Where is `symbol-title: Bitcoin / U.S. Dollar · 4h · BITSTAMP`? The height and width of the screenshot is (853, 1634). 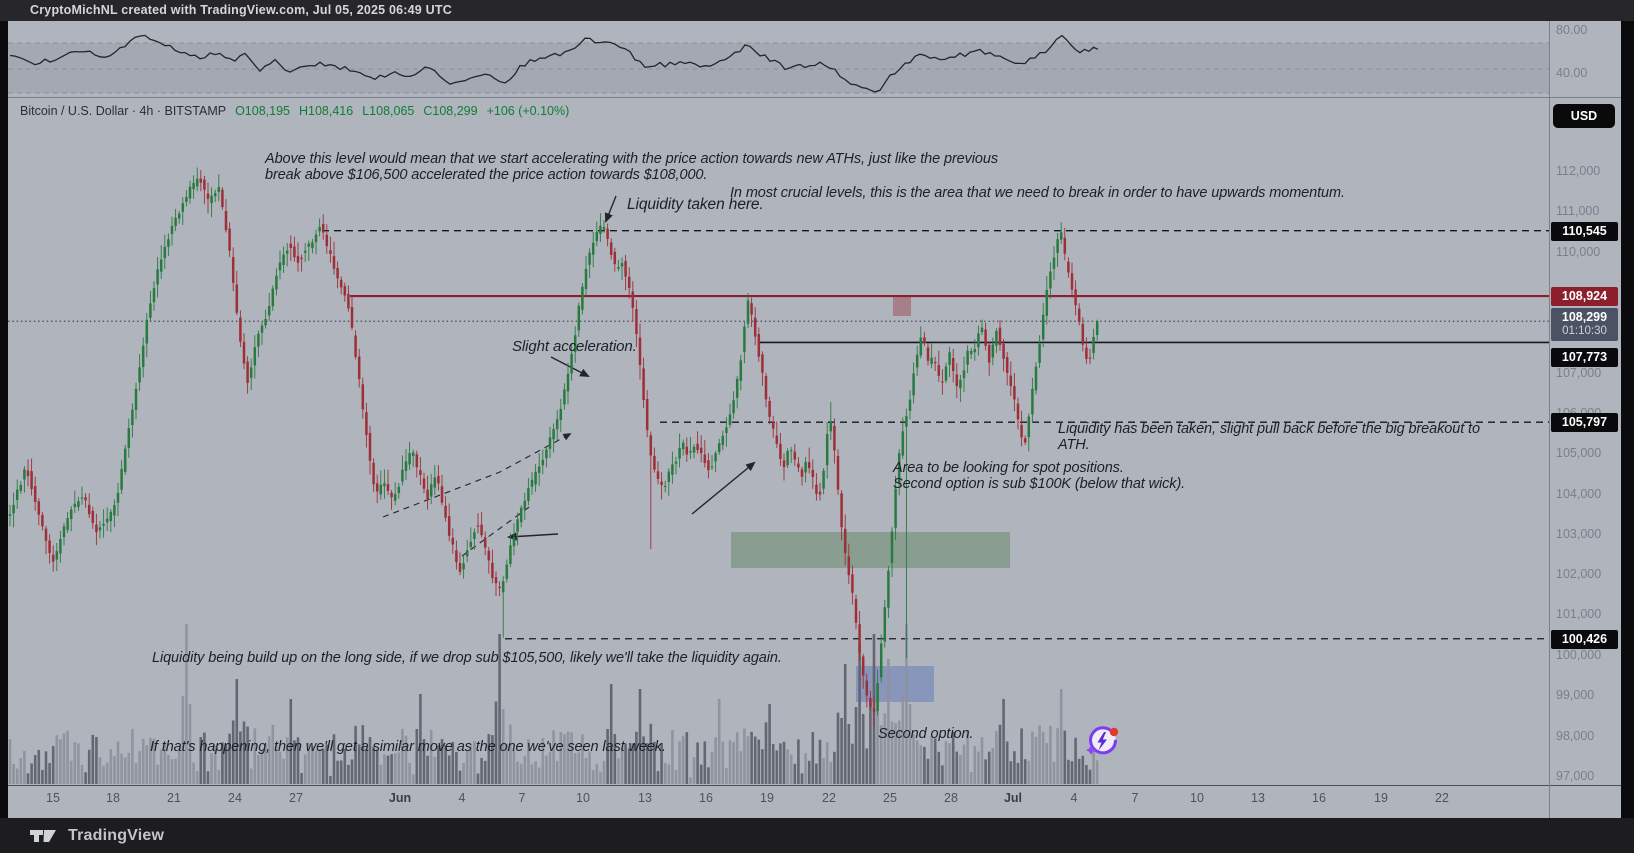 symbol-title: Bitcoin / U.S. Dollar · 4h · BITSTAMP is located at coordinates (123, 111).